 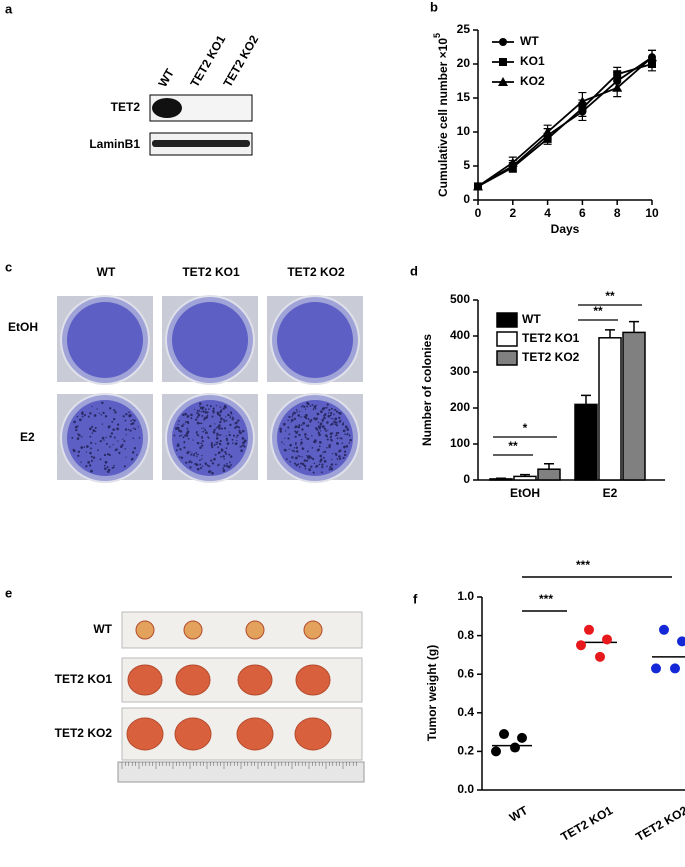 What do you see at coordinates (464, 131) in the screenshot?
I see `y-tick-label: 10` at bounding box center [464, 131].